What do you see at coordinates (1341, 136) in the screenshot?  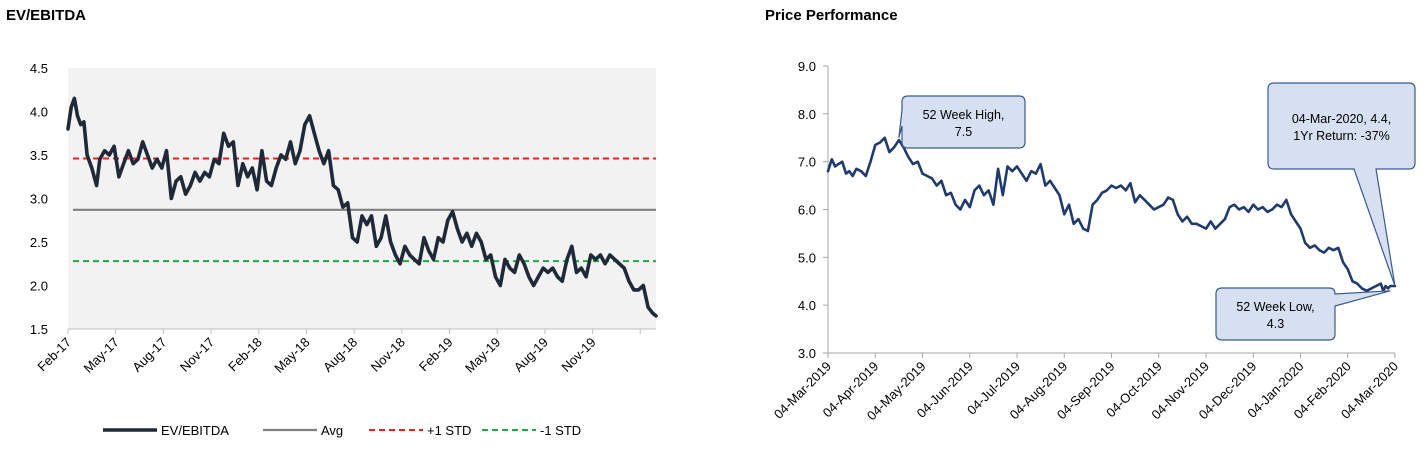 I see `current-callout-line2: 1Yr Return: -37%` at bounding box center [1341, 136].